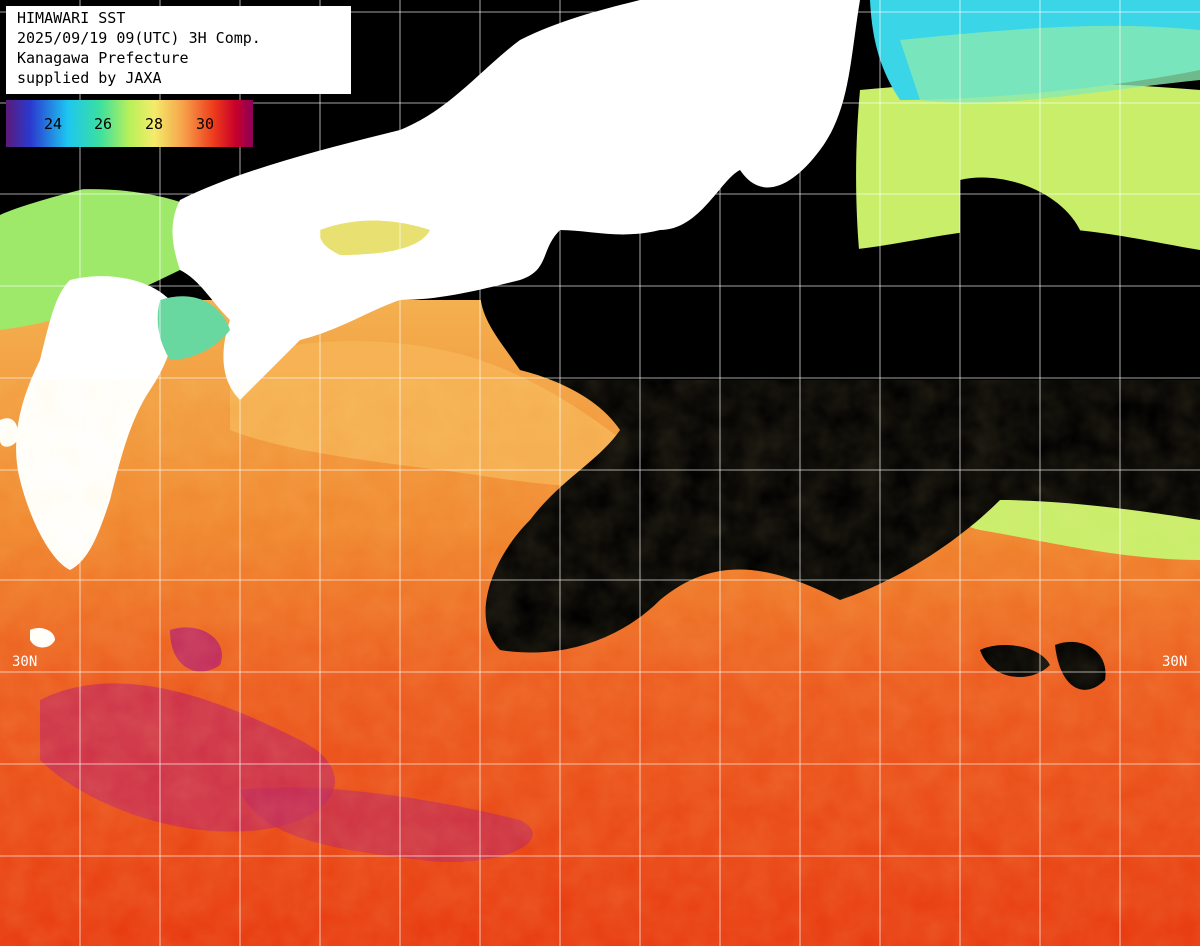  I want to click on legend-tick-28: 28, so click(154, 124).